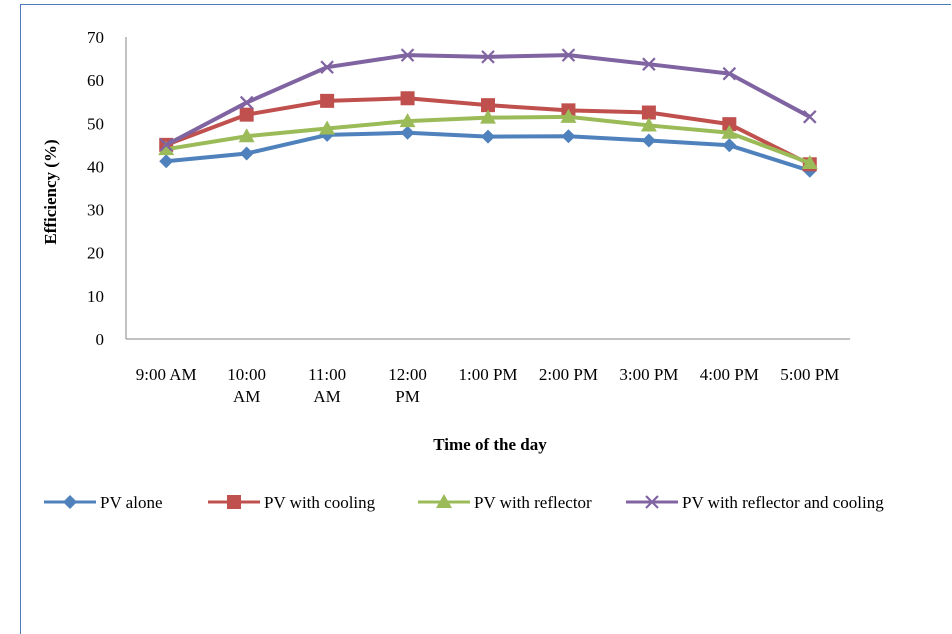  What do you see at coordinates (320, 502) in the screenshot?
I see `legend-label: PV with cooling` at bounding box center [320, 502].